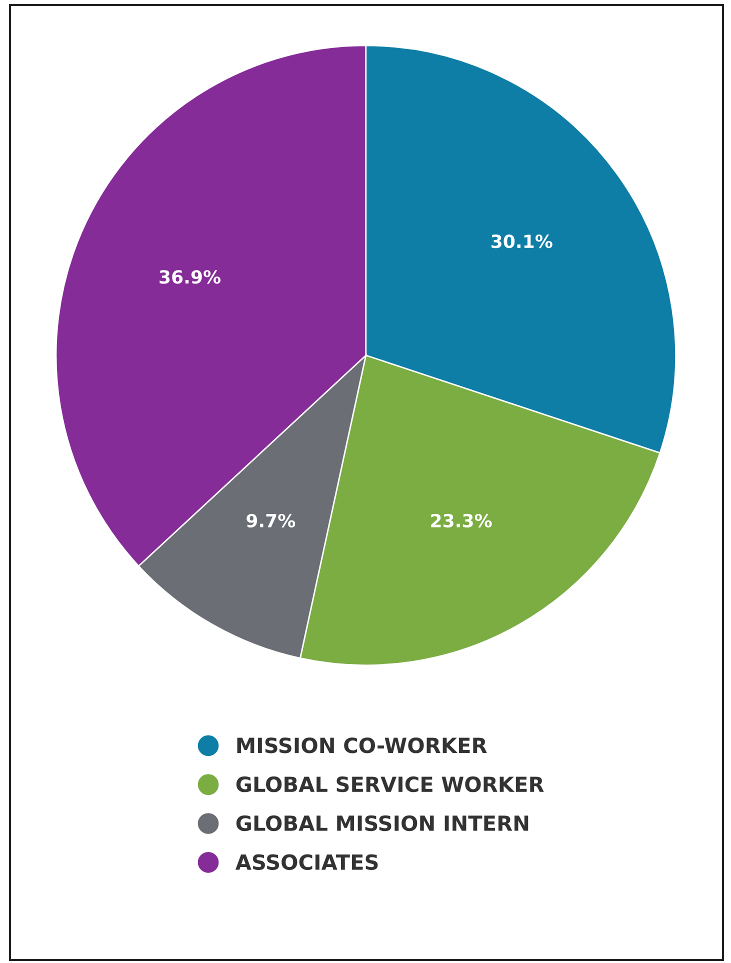 The image size is (731, 963). I want to click on legend-label: MISSION CO-WORKER, so click(362, 746).